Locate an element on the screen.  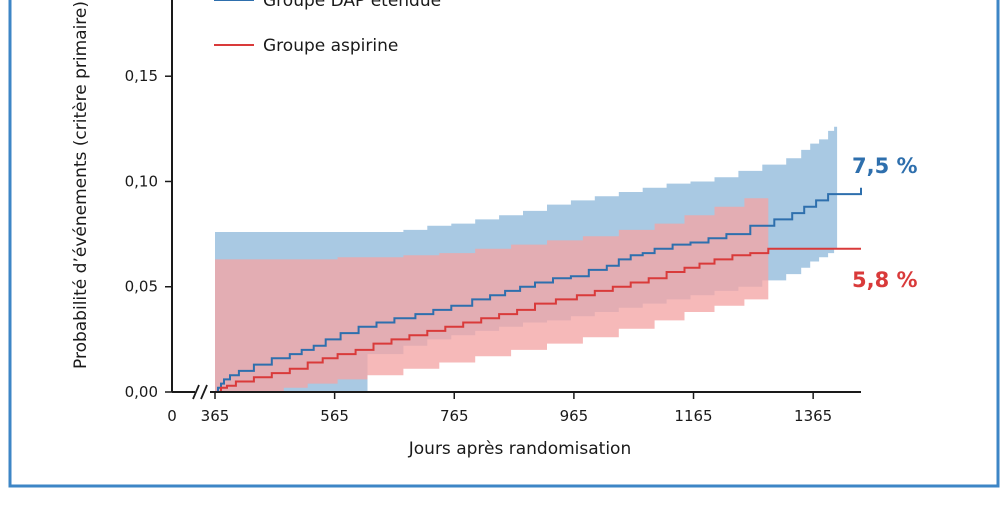
y-tick-label: 0,05 is located at coordinates (141, 287).